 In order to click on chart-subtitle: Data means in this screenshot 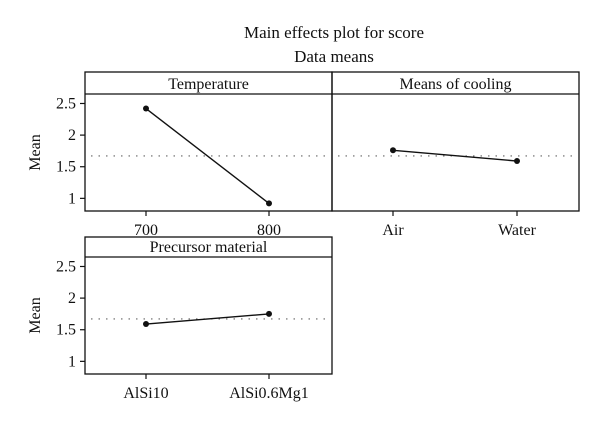, I will do `click(334, 56)`.